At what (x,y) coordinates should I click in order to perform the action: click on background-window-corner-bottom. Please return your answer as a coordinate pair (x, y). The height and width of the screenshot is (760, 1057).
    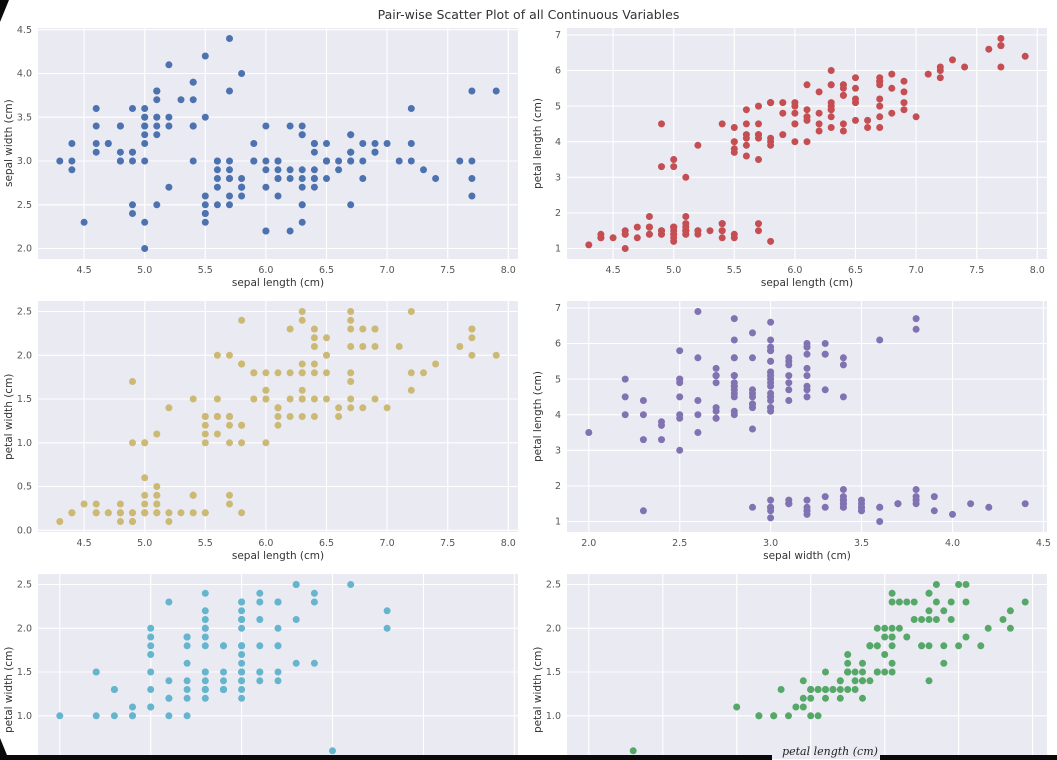
    Looking at the image, I should click on (4, 749).